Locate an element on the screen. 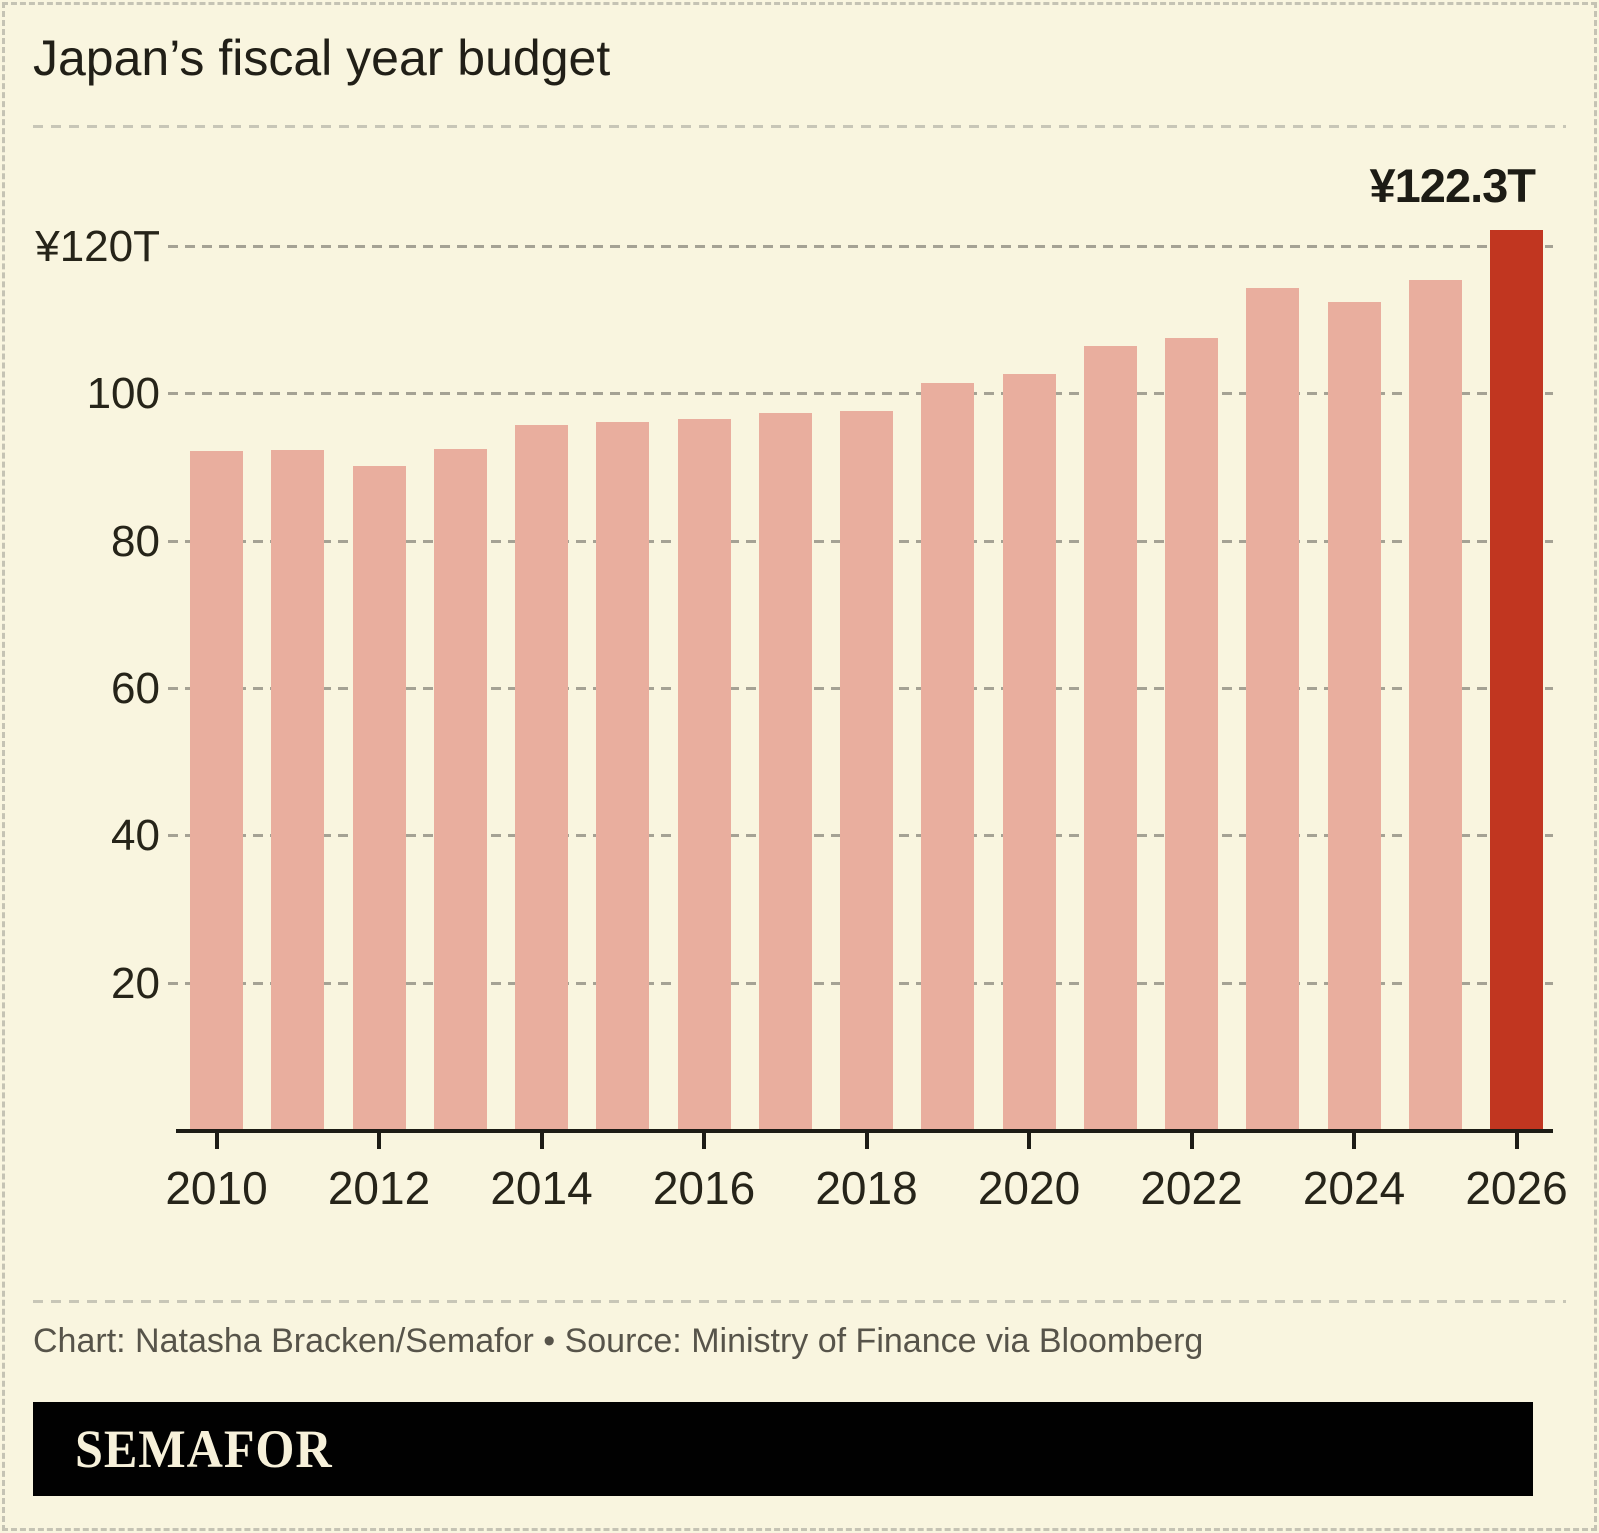 The width and height of the screenshot is (1599, 1533). x-tick-label-2018: 2018 is located at coordinates (866, 1188).